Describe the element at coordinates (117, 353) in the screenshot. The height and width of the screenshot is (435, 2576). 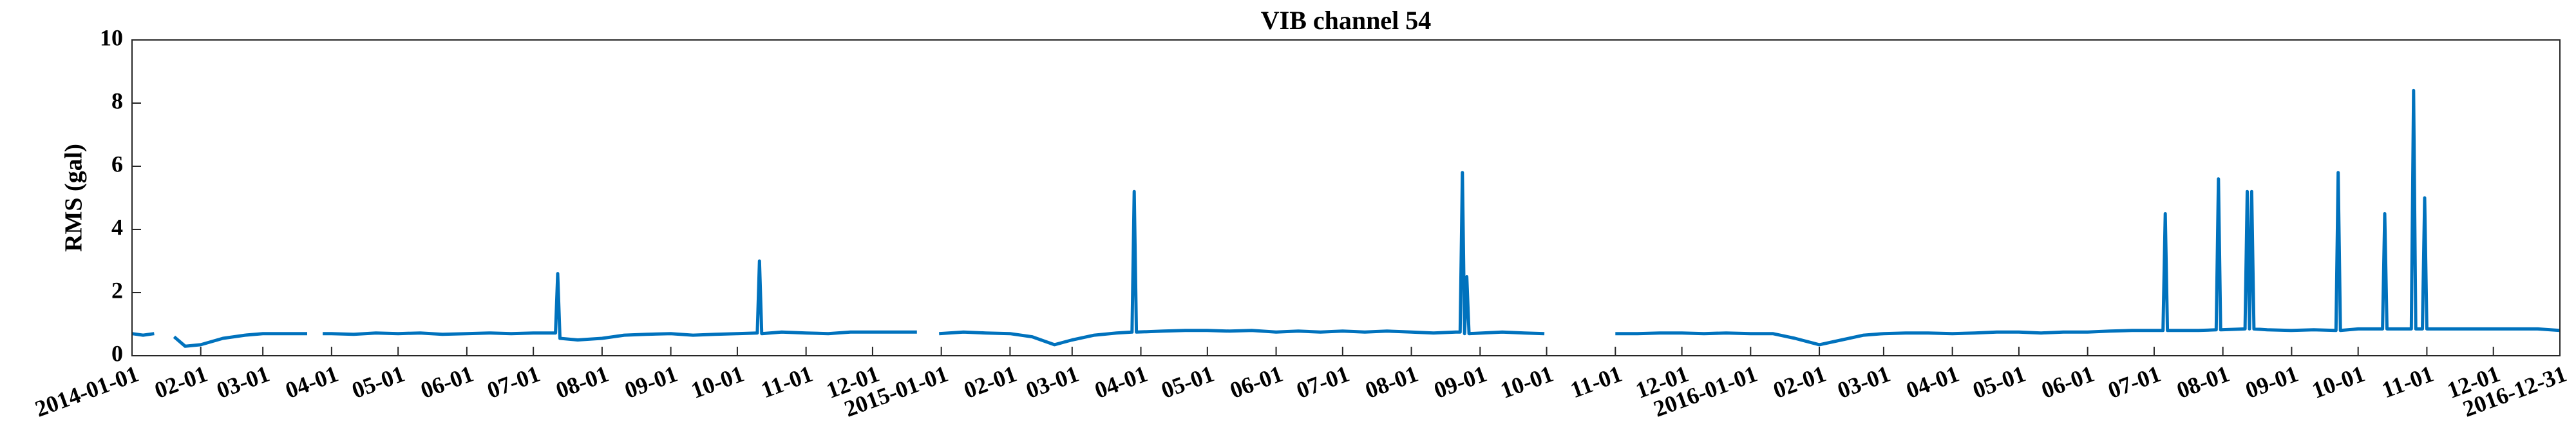
I see `y-tick-label: 0` at that location.